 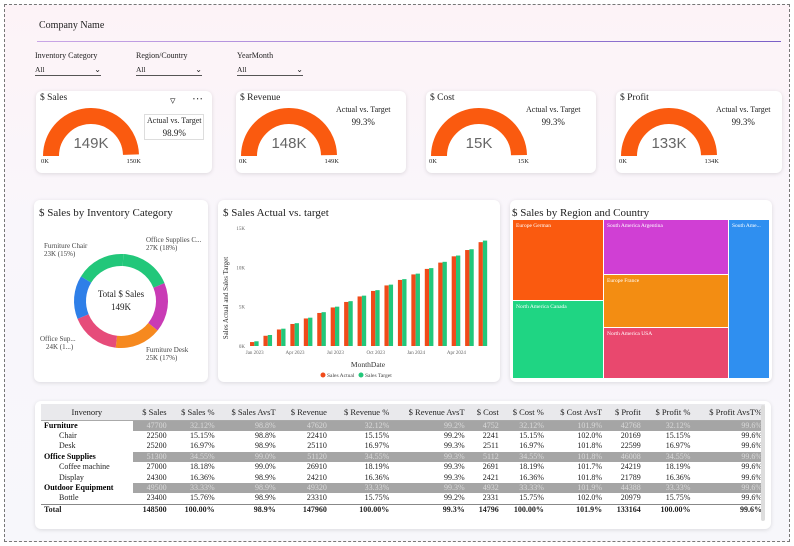 What do you see at coordinates (763, 463) in the screenshot?
I see `table-scrollbar` at bounding box center [763, 463].